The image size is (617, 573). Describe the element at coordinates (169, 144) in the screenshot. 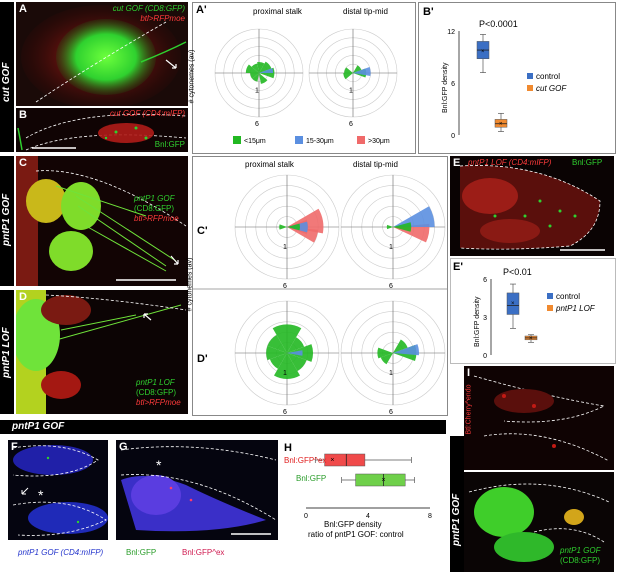

I see `panel-b-label-2: Bnl:GFP` at that location.